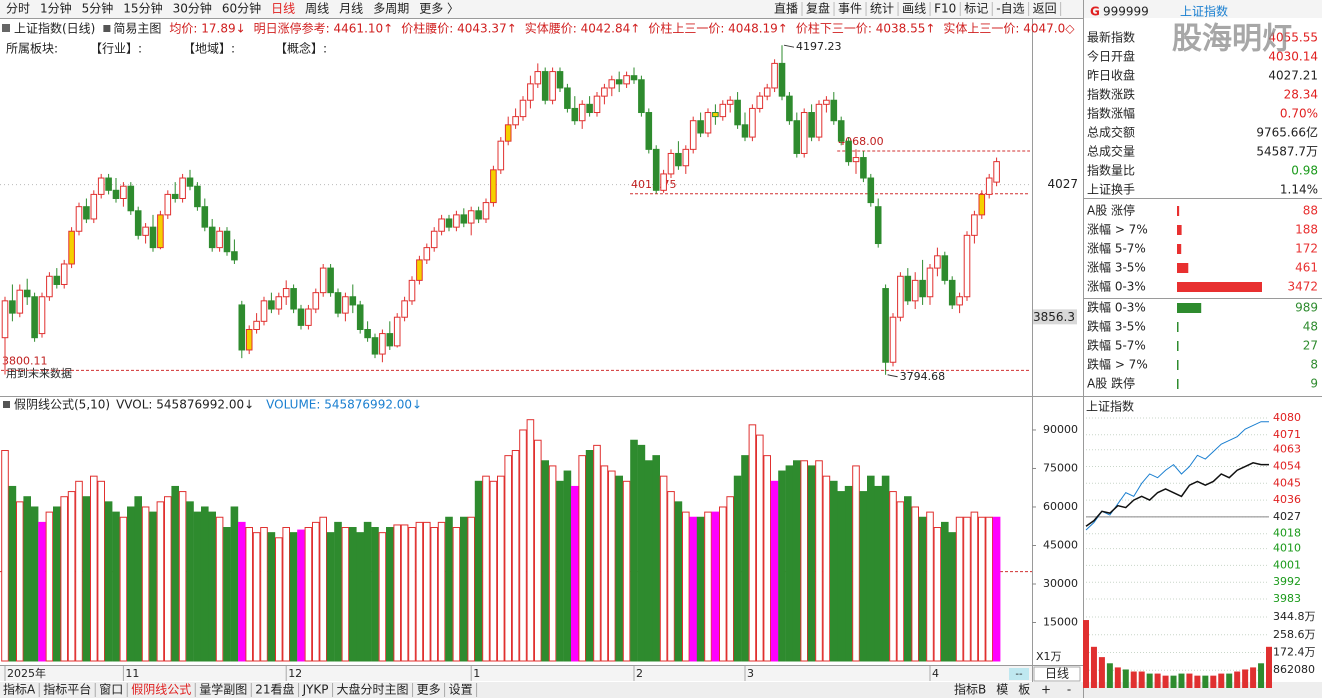 This screenshot has height=698, width=1322. Describe the element at coordinates (137, 29) in the screenshot. I see `info-mode: 简易主图` at that location.